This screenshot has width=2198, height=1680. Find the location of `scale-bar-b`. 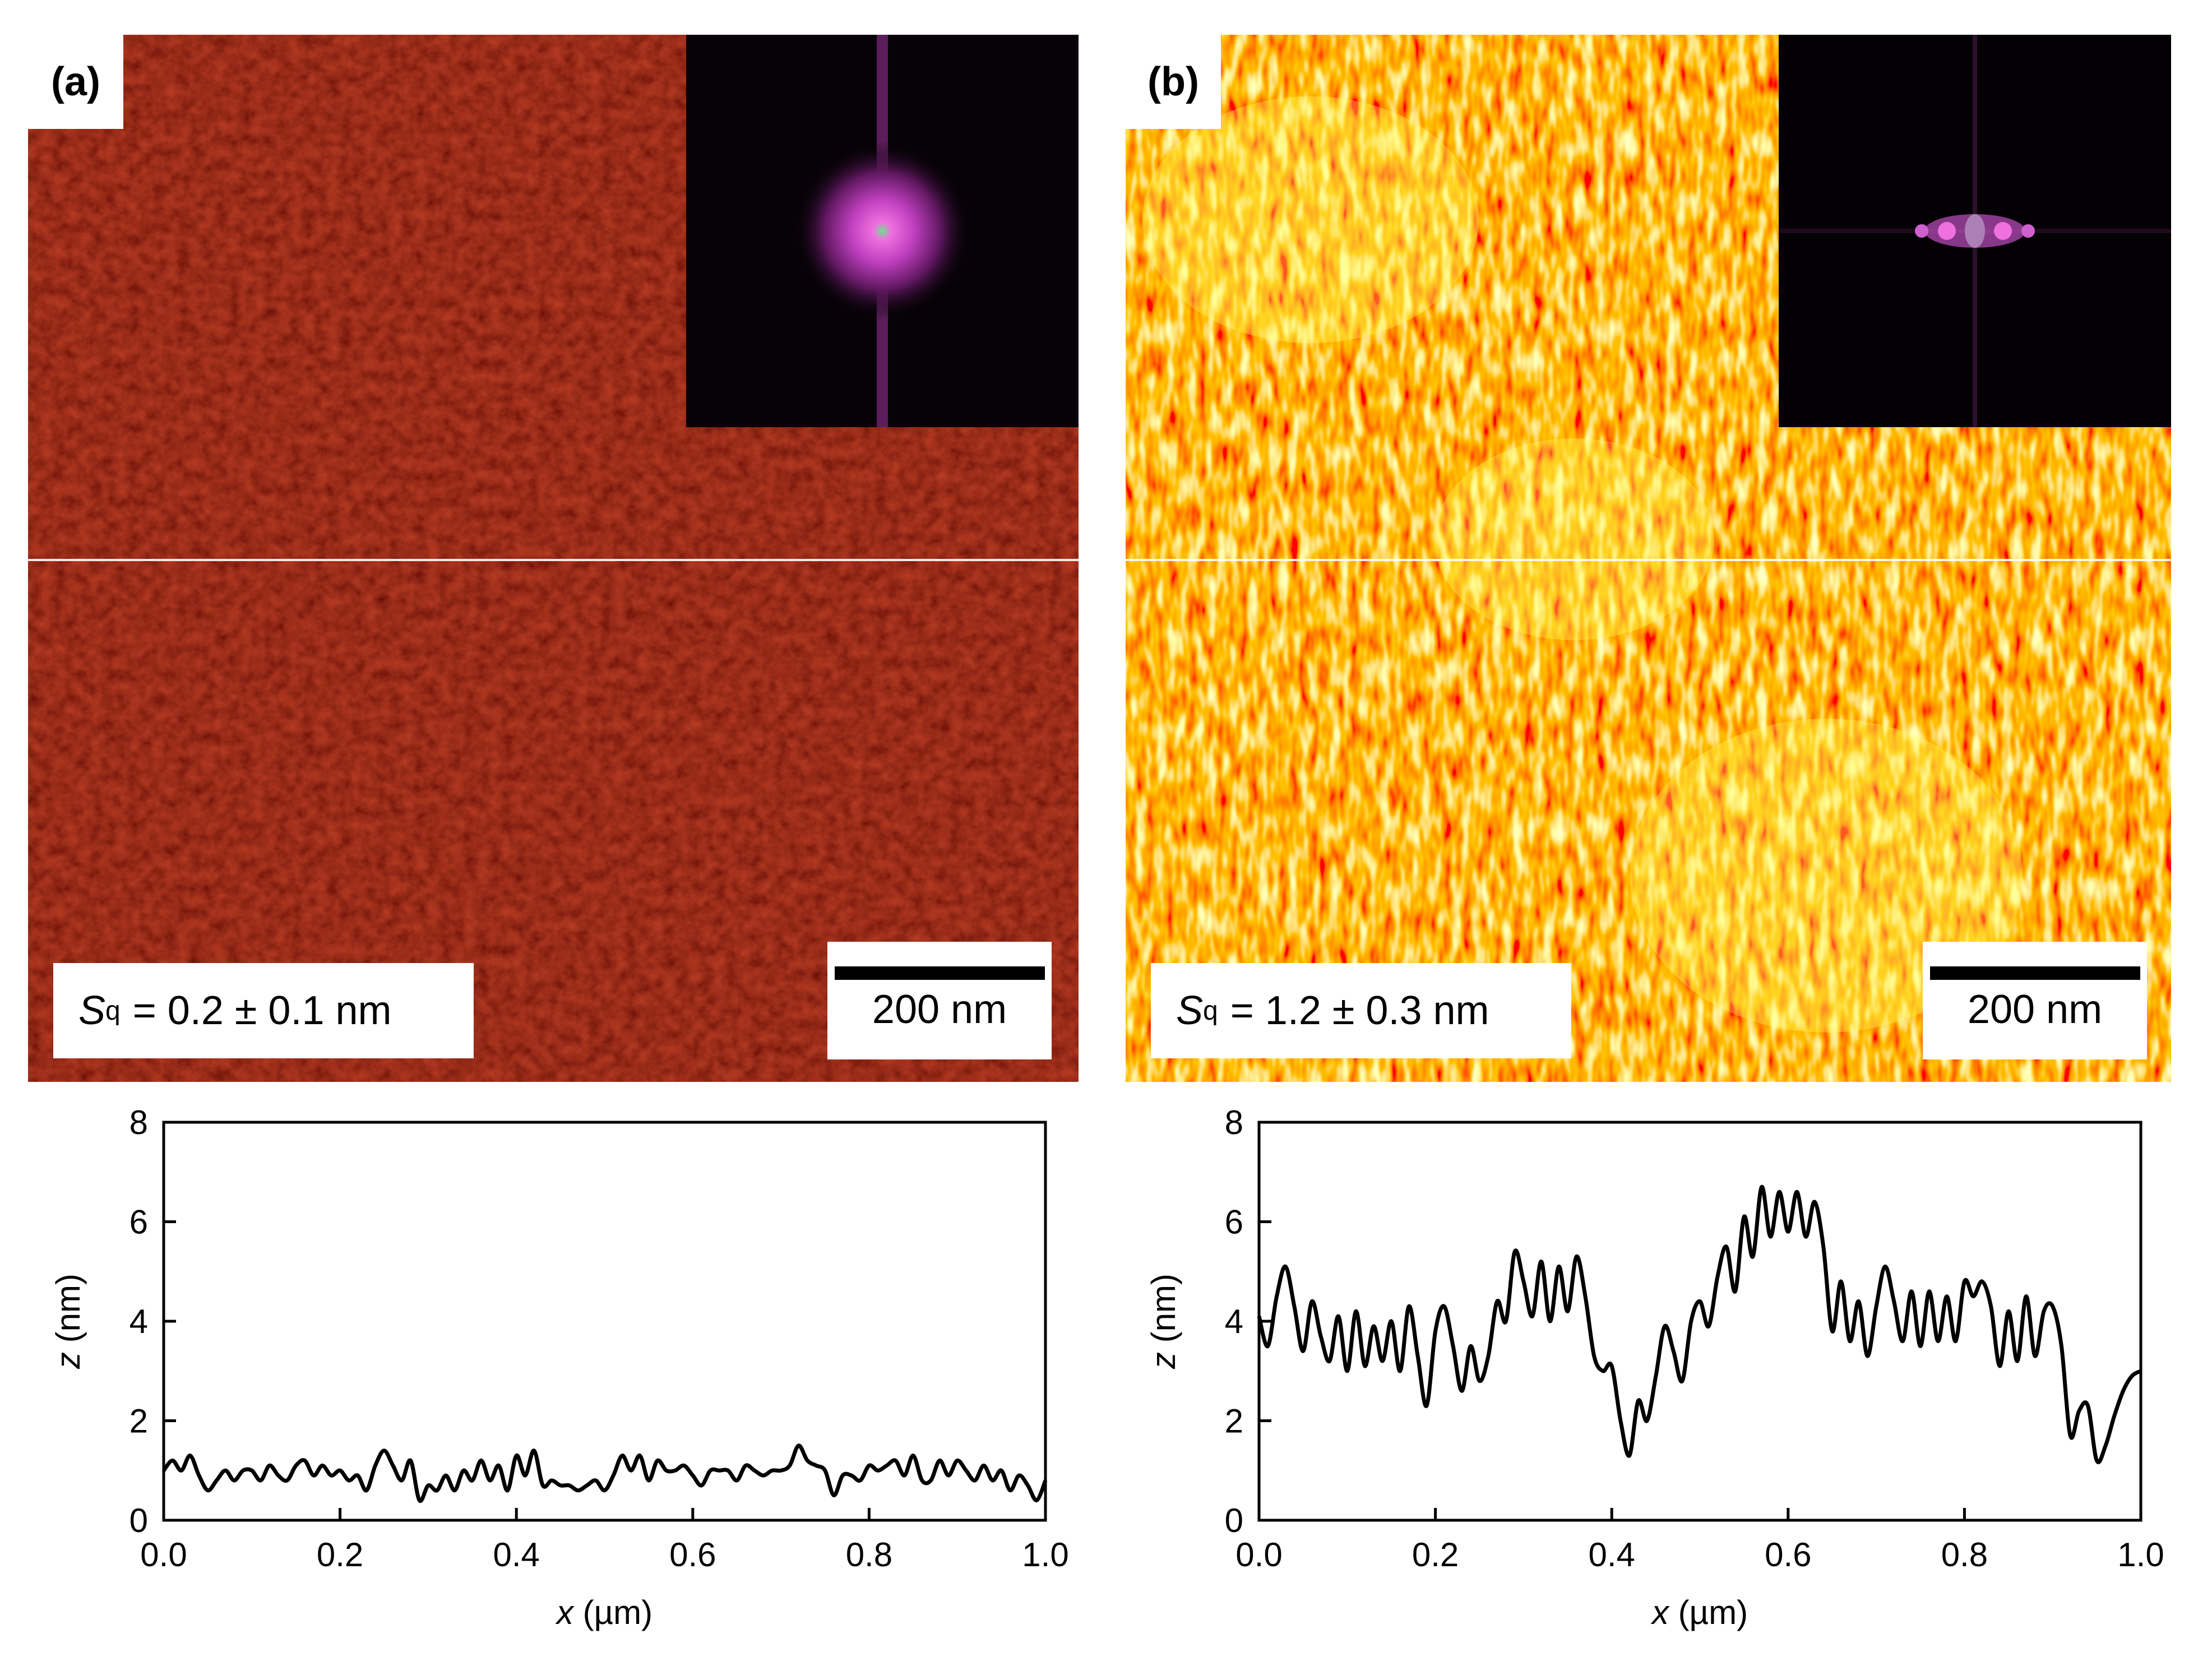

scale-bar-b is located at coordinates (2035, 973).